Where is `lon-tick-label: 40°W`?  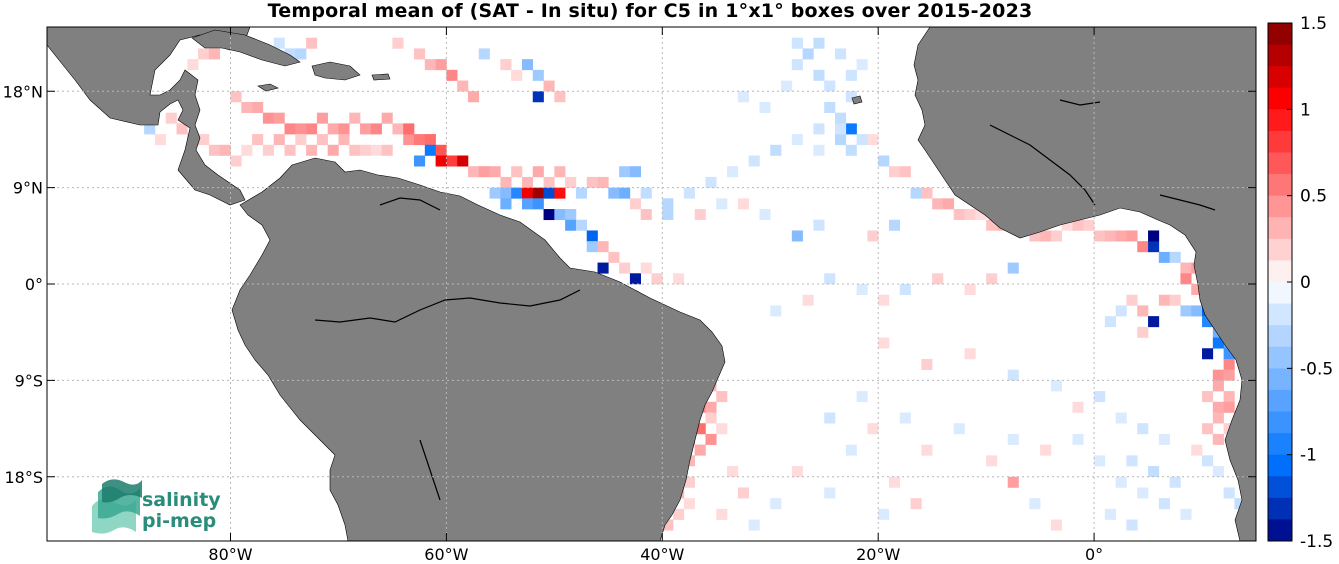 lon-tick-label: 40°W is located at coordinates (662, 554).